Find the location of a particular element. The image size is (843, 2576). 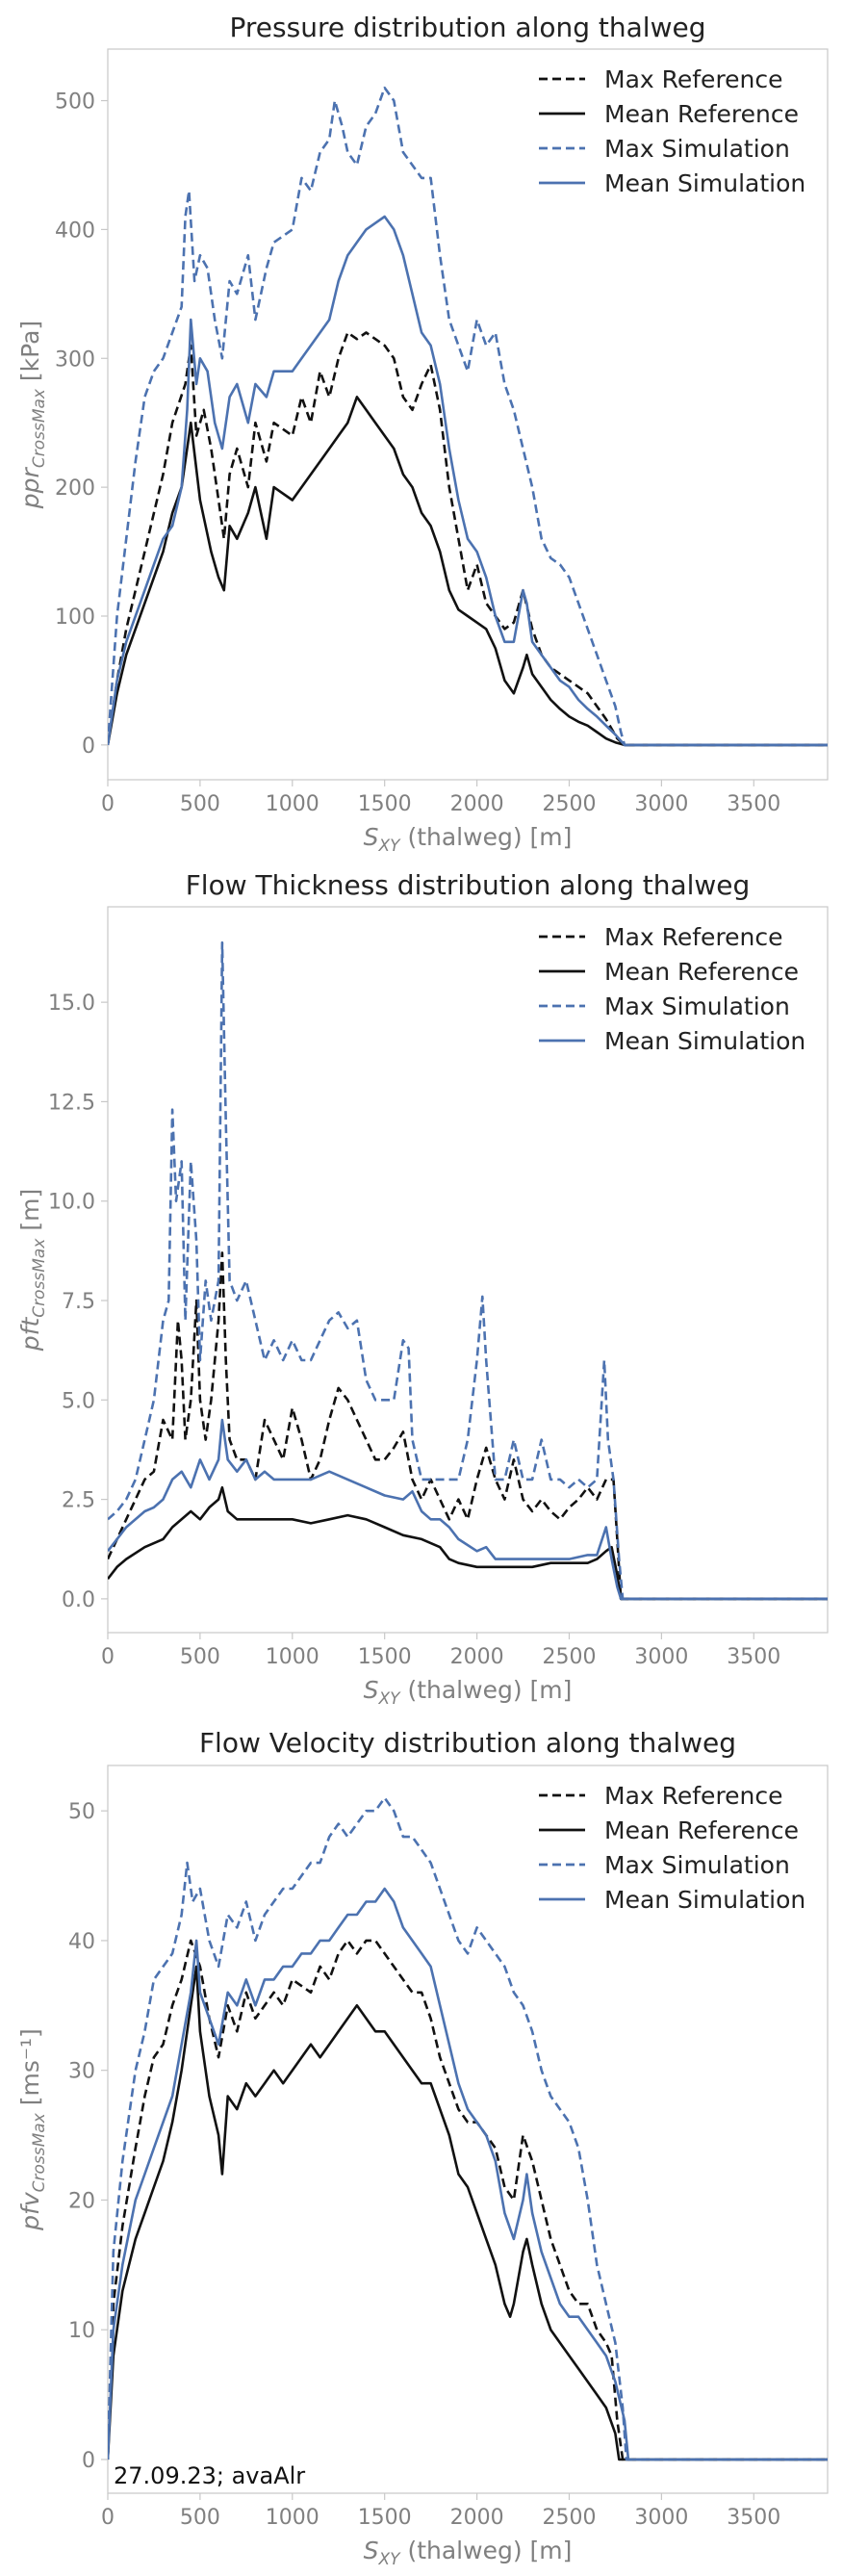

flow-thickness-y-axis-label: pftCrossMax [m] is located at coordinates (32, 1270).